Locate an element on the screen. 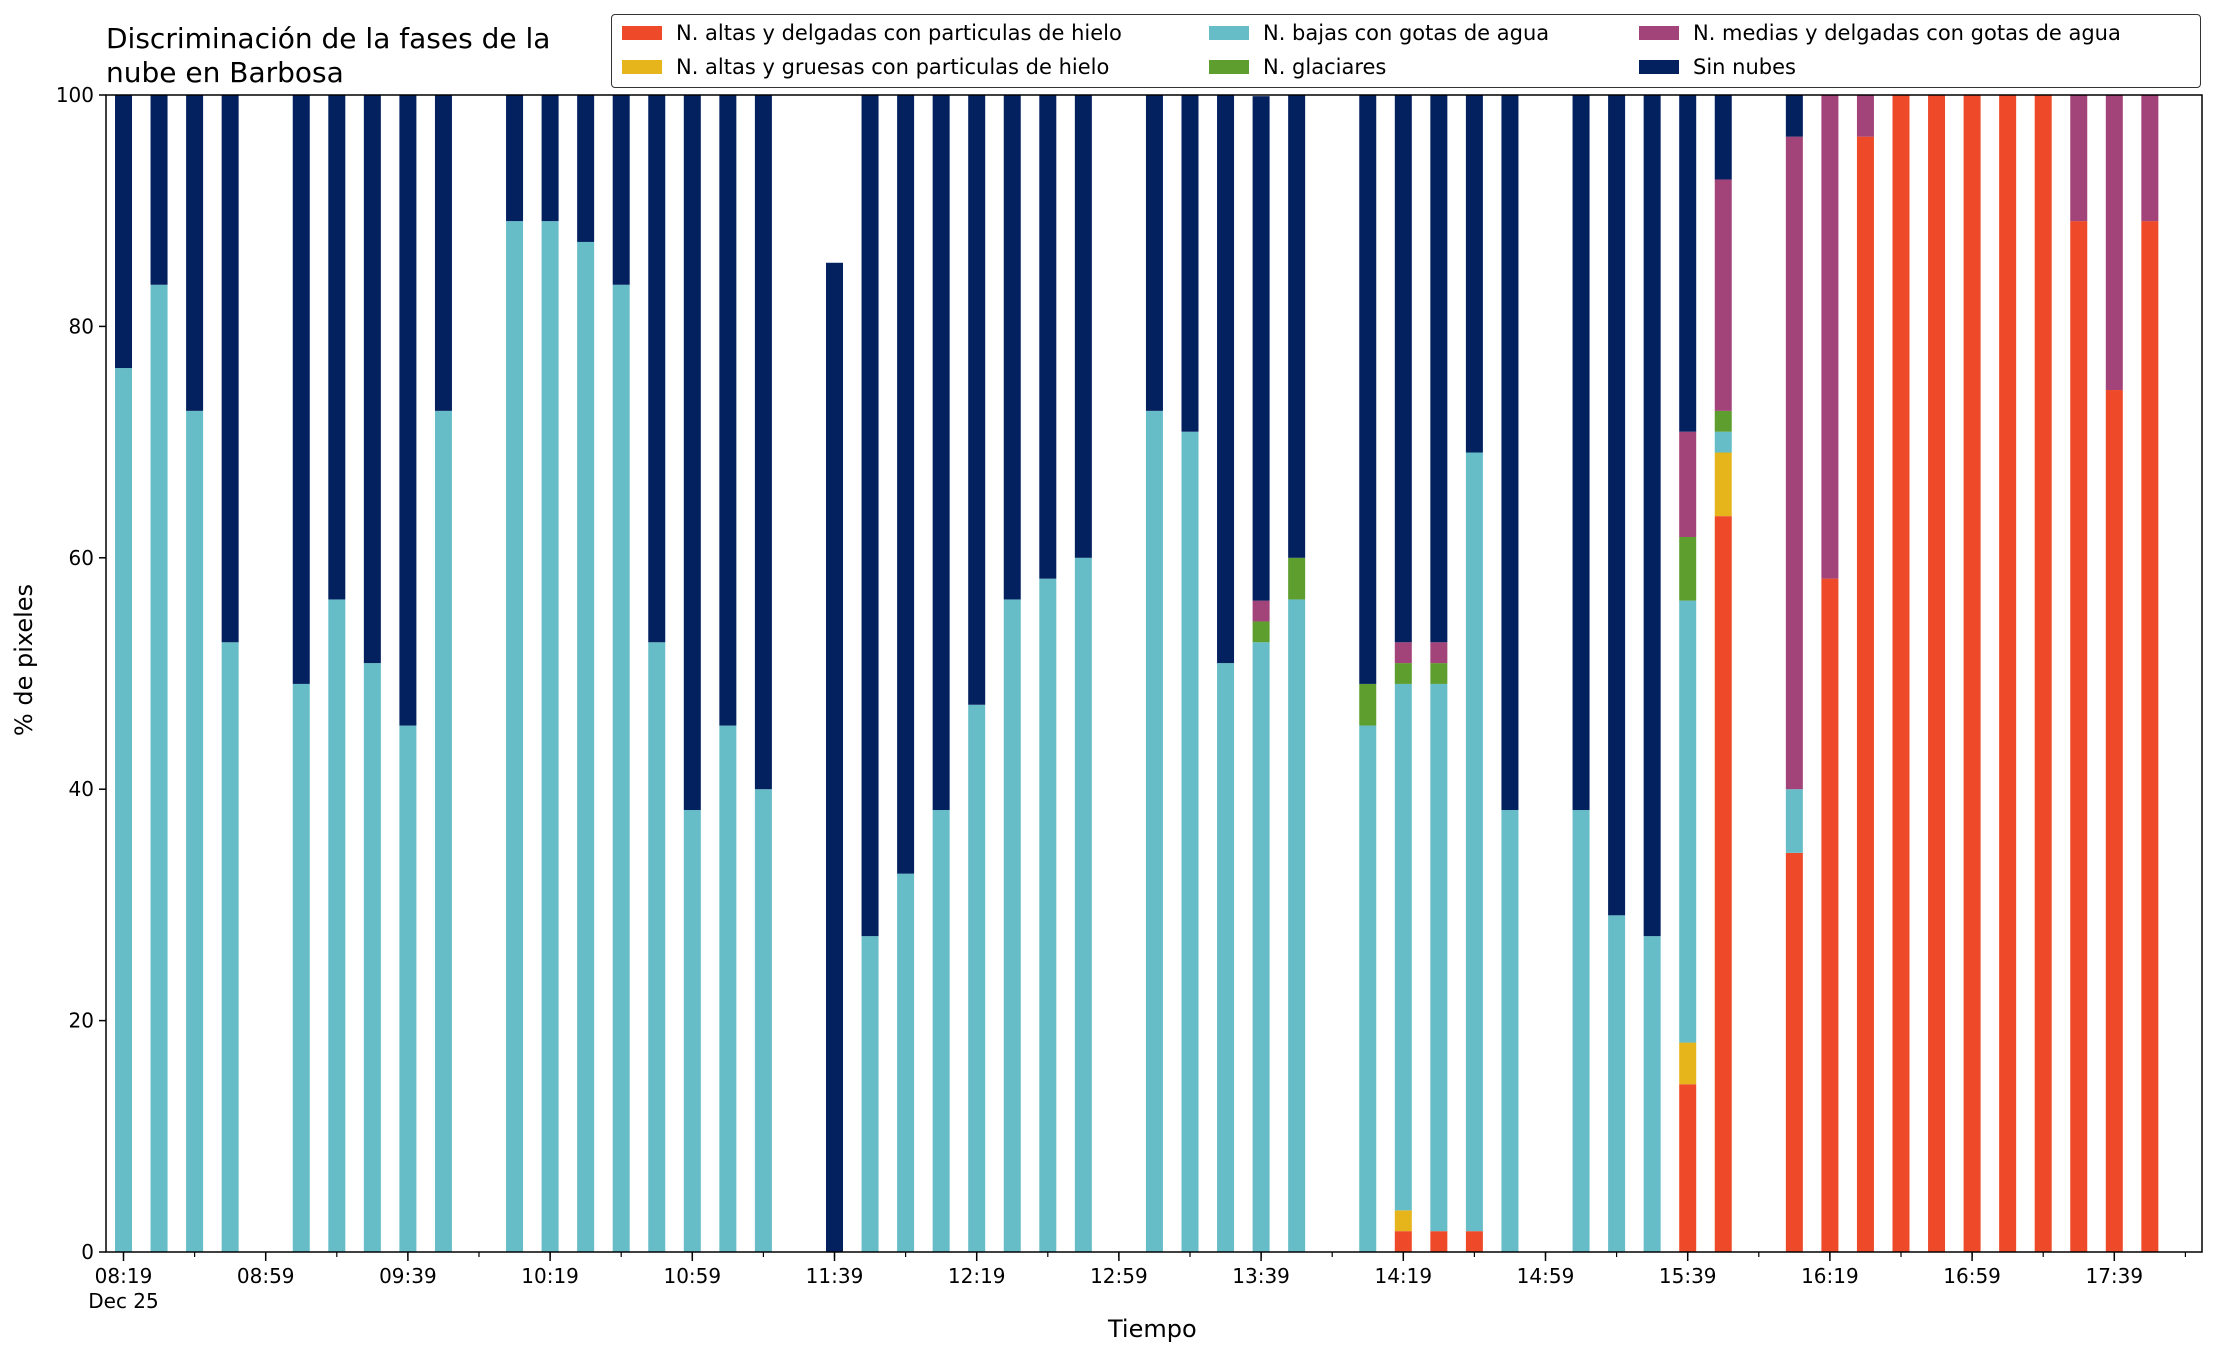 The height and width of the screenshot is (1355, 2216). legend-label: N. bajas con gotas de agua is located at coordinates (1406, 33).